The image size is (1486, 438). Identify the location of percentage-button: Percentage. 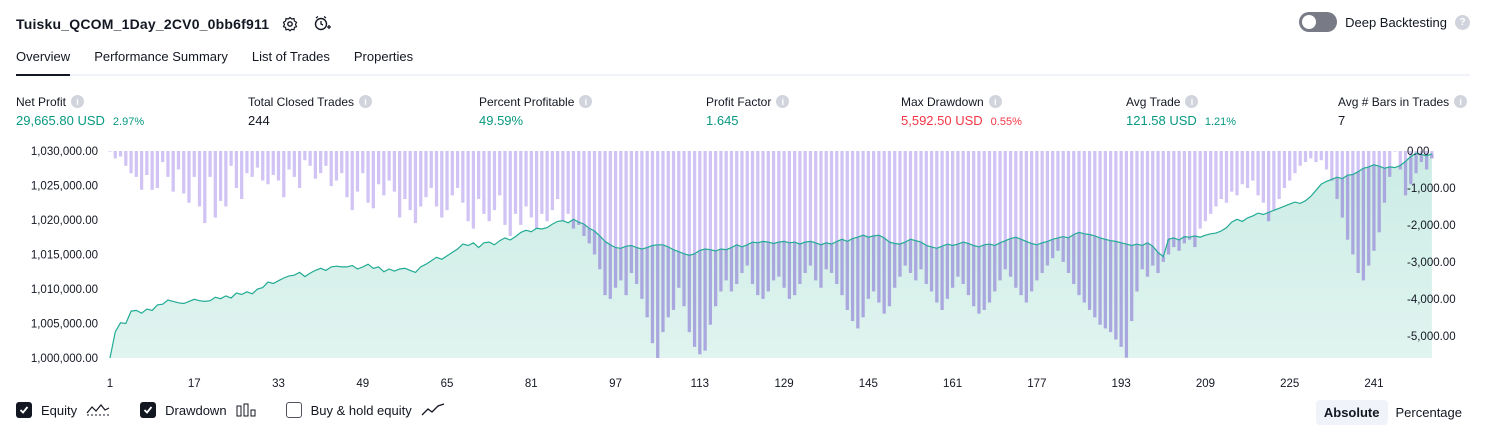
(1429, 412).